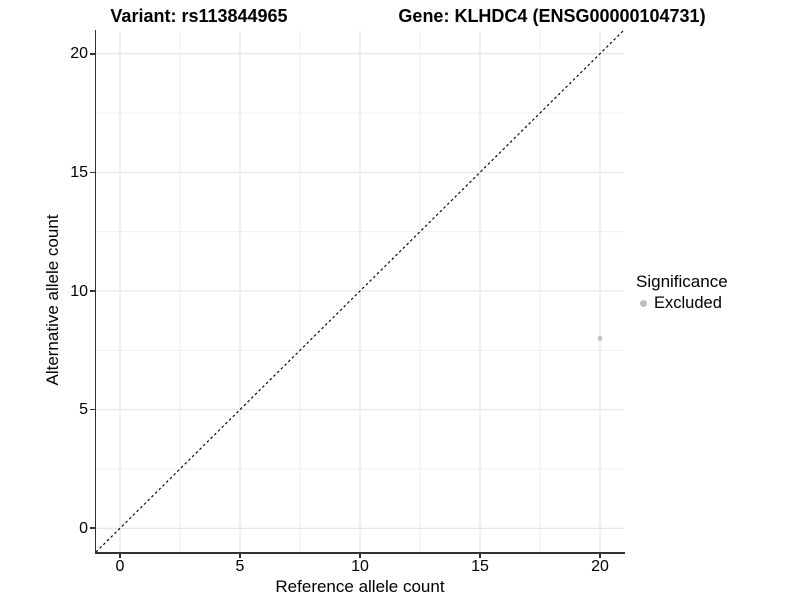 This screenshot has width=800, height=600. What do you see at coordinates (79, 54) in the screenshot?
I see `y-tick-label: 20` at bounding box center [79, 54].